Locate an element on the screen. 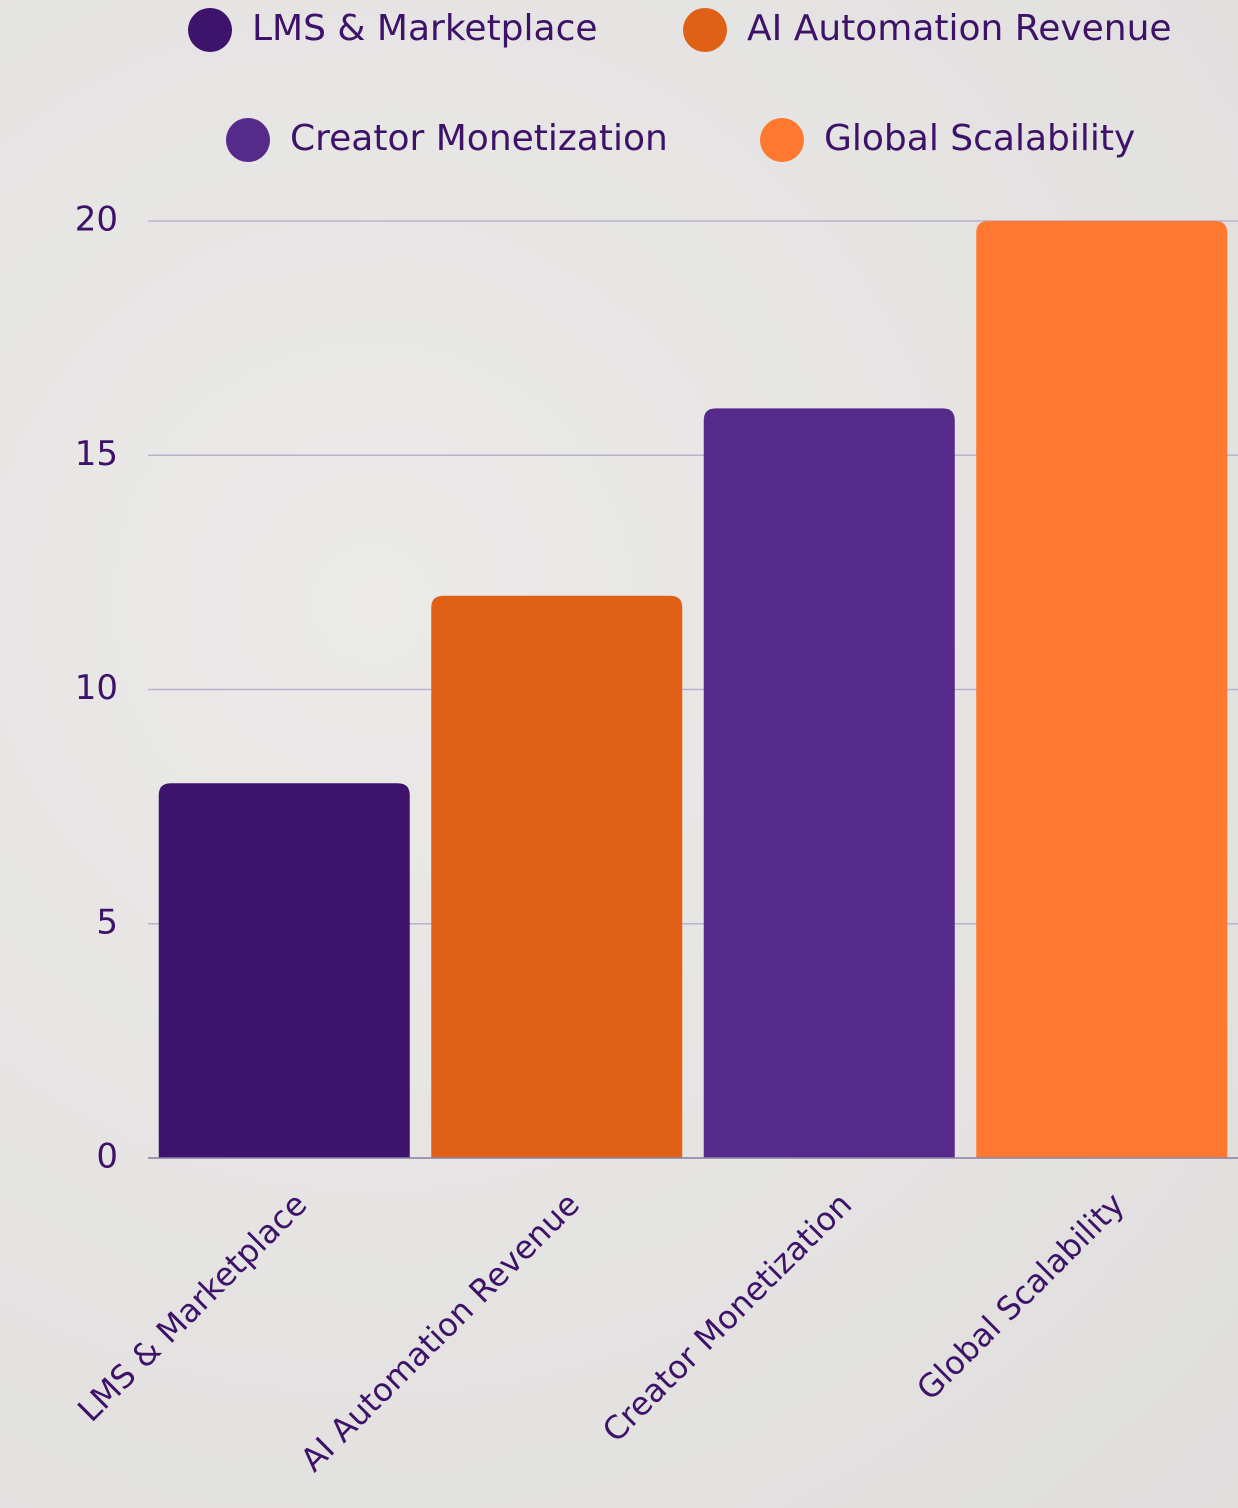 Image resolution: width=1238 pixels, height=1508 pixels. legend-label: AI Automation Revenue is located at coordinates (959, 28).